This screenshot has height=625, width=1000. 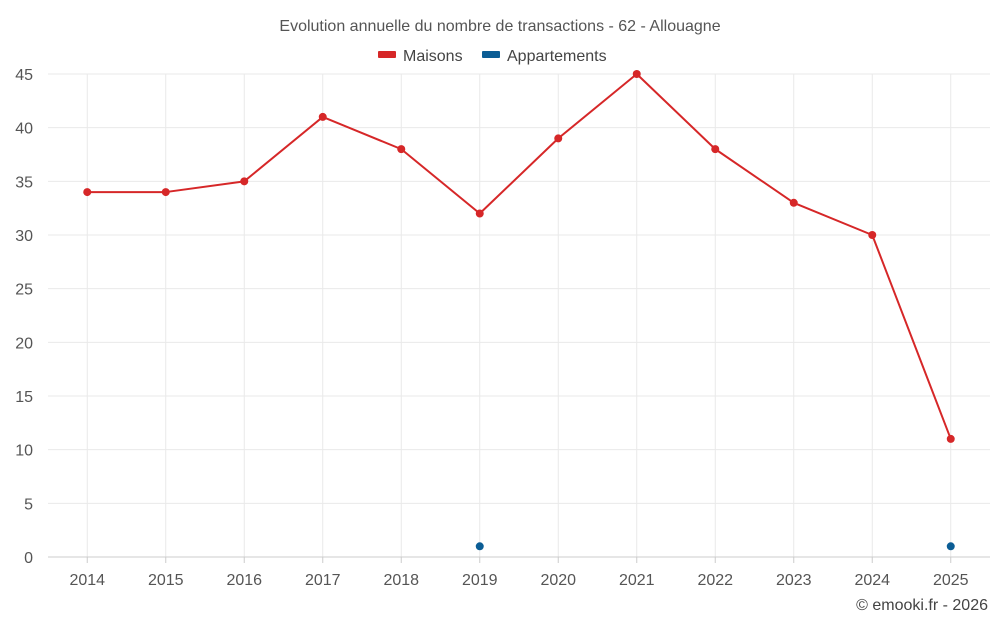 I want to click on x-tick-label: 2023, so click(x=794, y=580).